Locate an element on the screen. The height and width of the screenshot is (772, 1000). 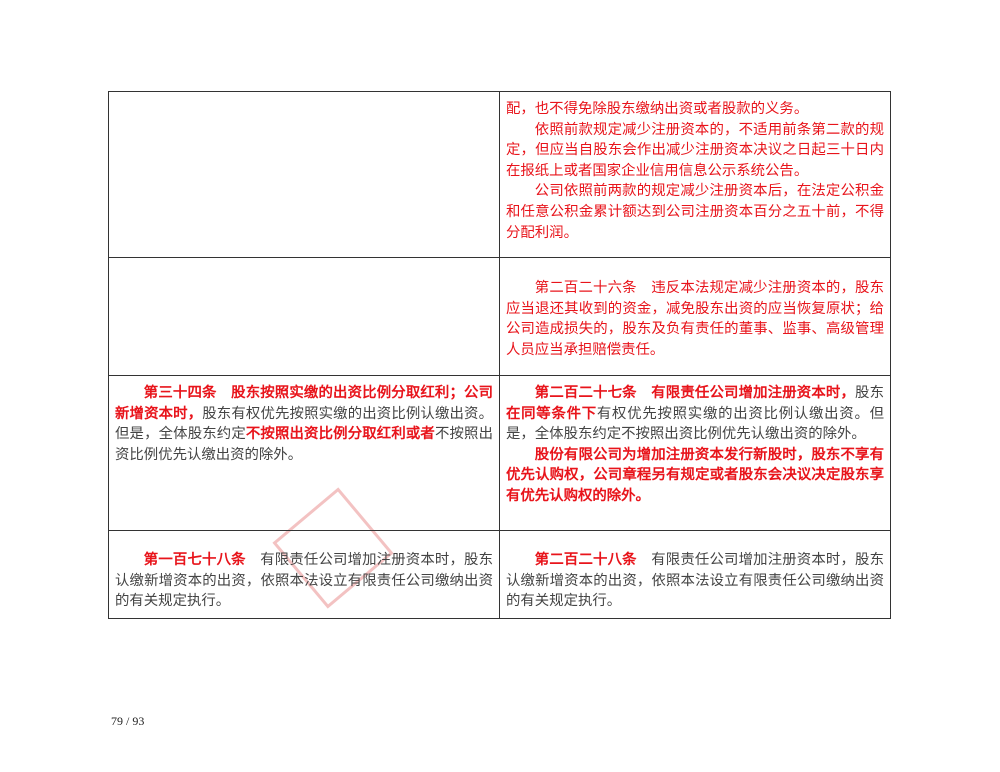
highlighted-text: 第二百二十七条 有限责任公司增加注册资本时， is located at coordinates (695, 393).